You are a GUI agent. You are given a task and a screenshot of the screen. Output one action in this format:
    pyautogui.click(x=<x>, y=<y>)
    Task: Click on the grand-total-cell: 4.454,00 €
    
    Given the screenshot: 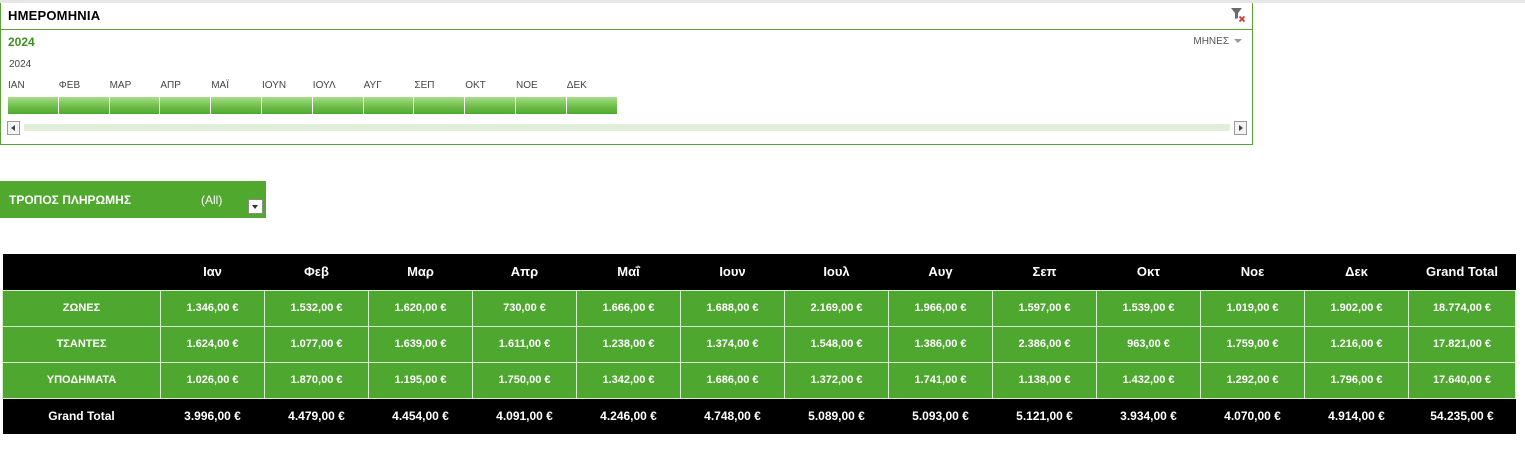 What is the action you would take?
    pyautogui.click(x=420, y=416)
    